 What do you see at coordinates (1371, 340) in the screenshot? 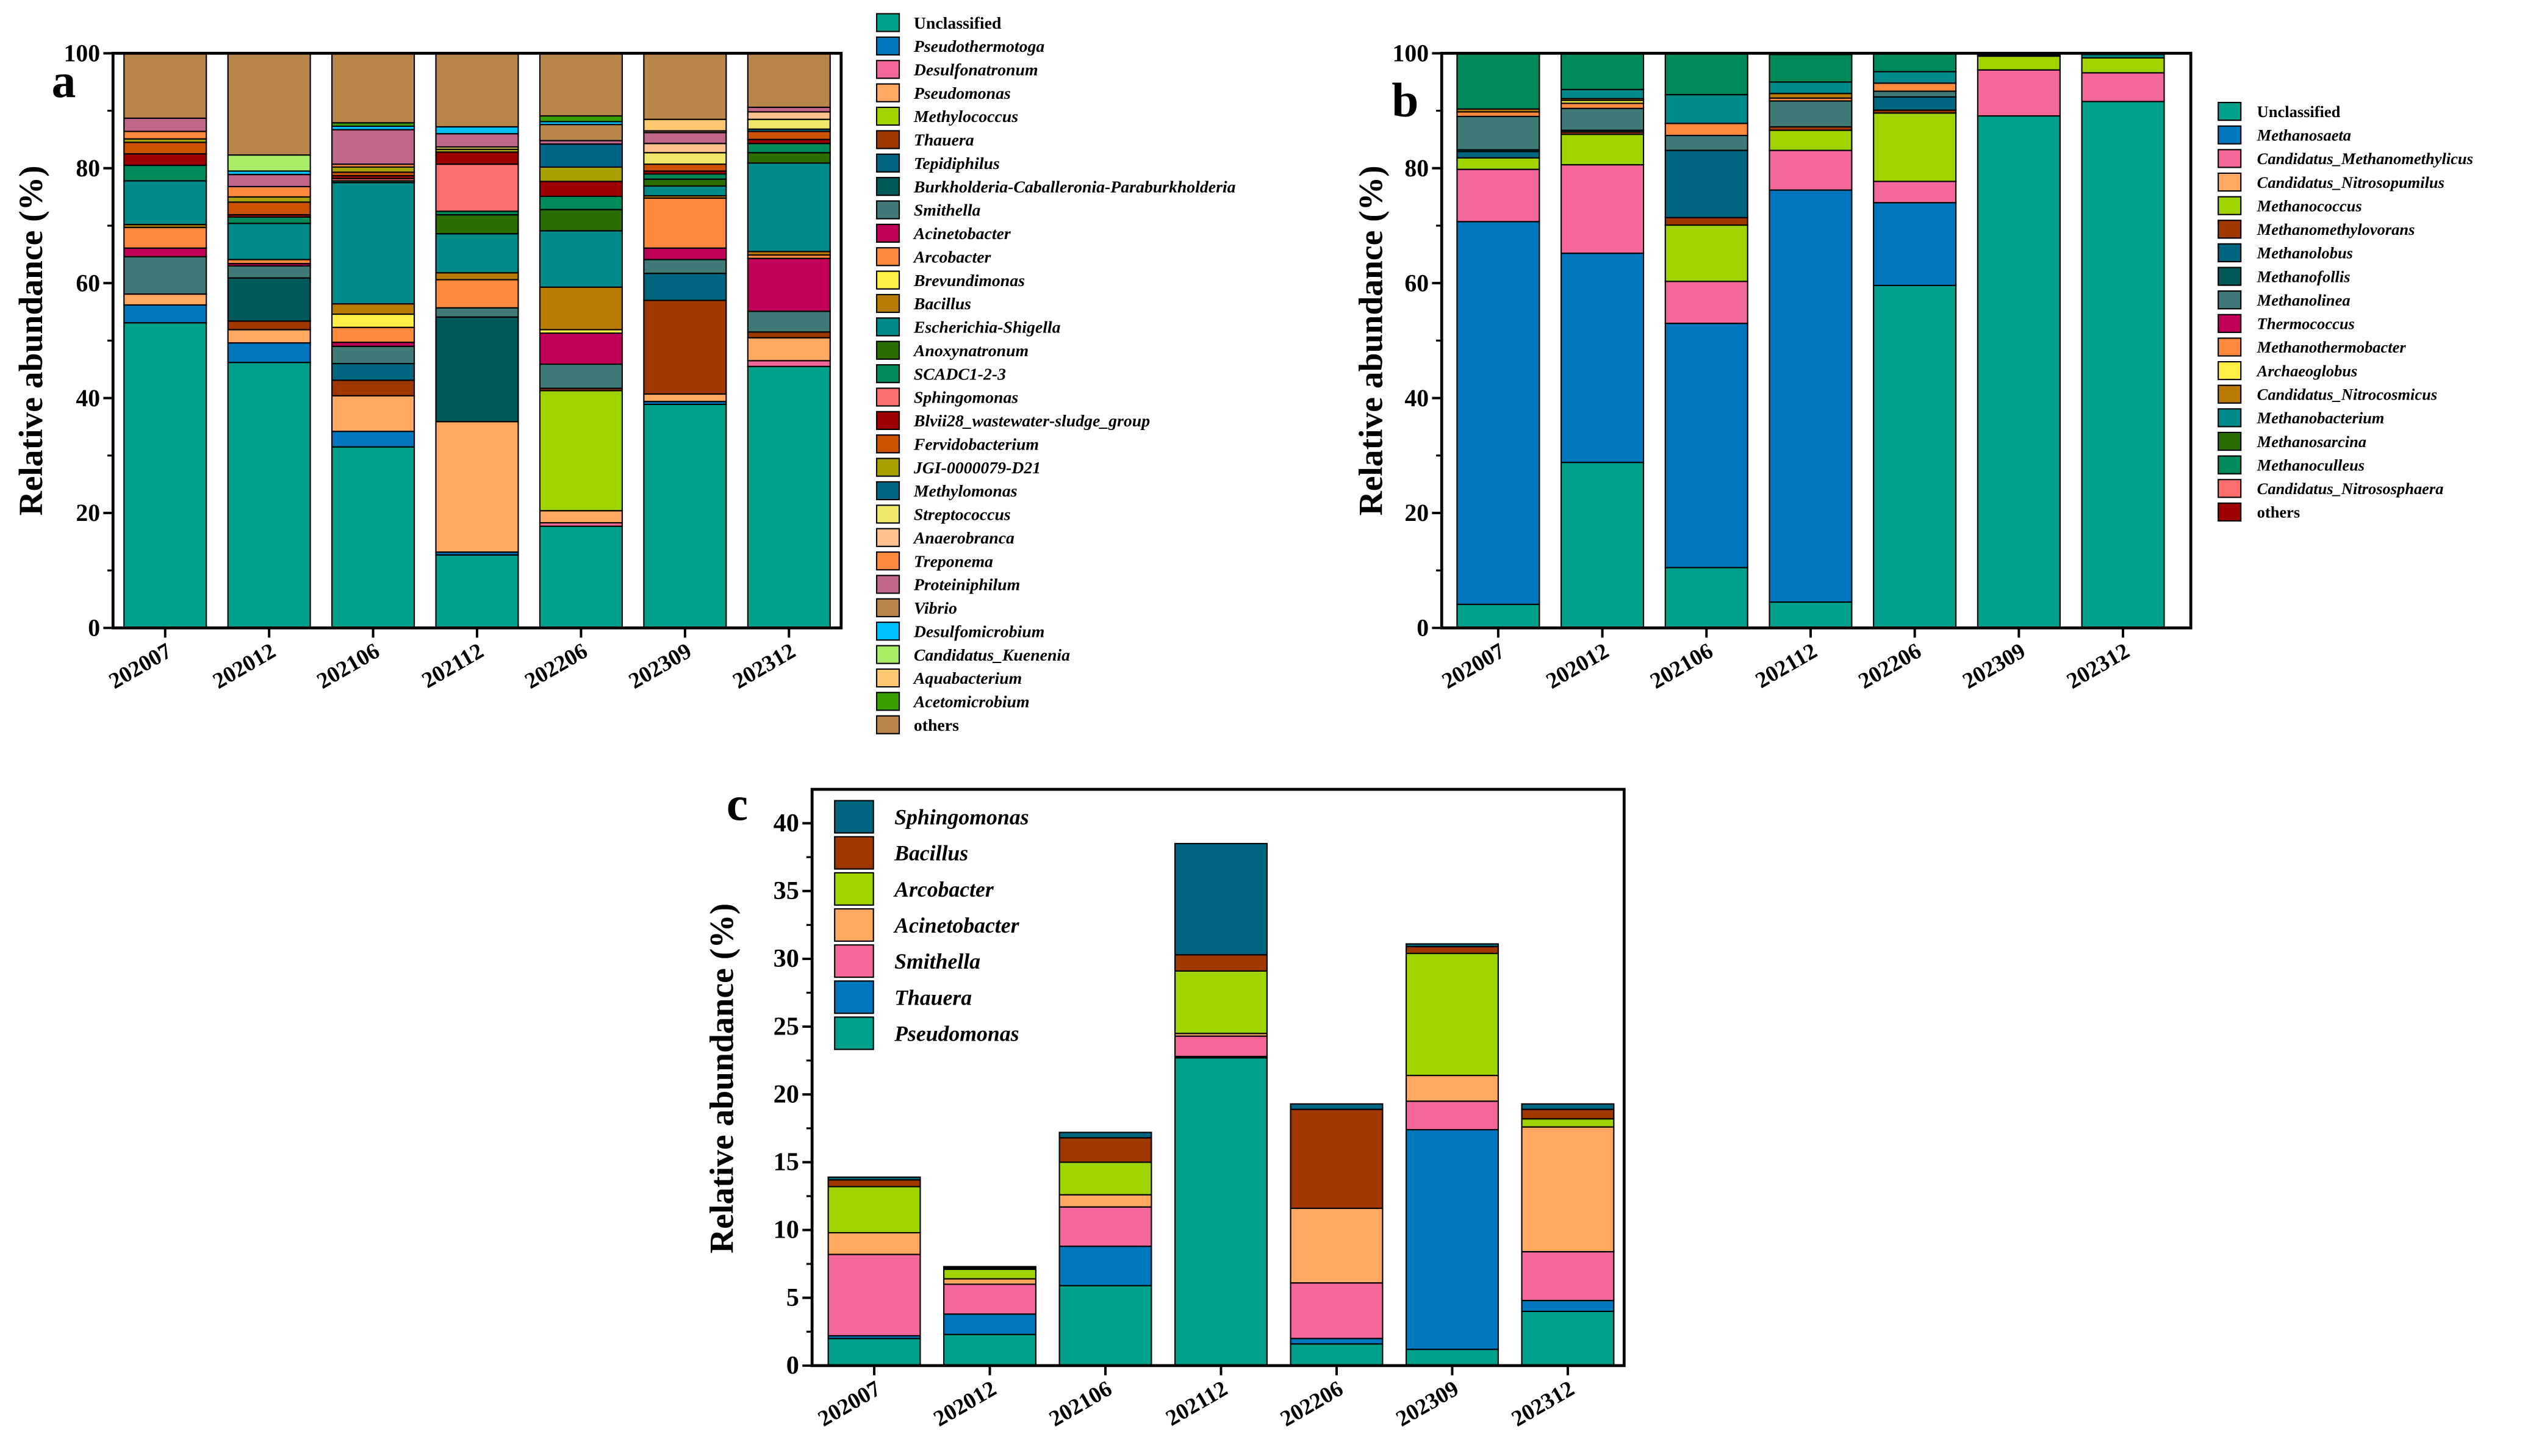
I see `y-axis-title-b: Relative abundance (%)` at bounding box center [1371, 340].